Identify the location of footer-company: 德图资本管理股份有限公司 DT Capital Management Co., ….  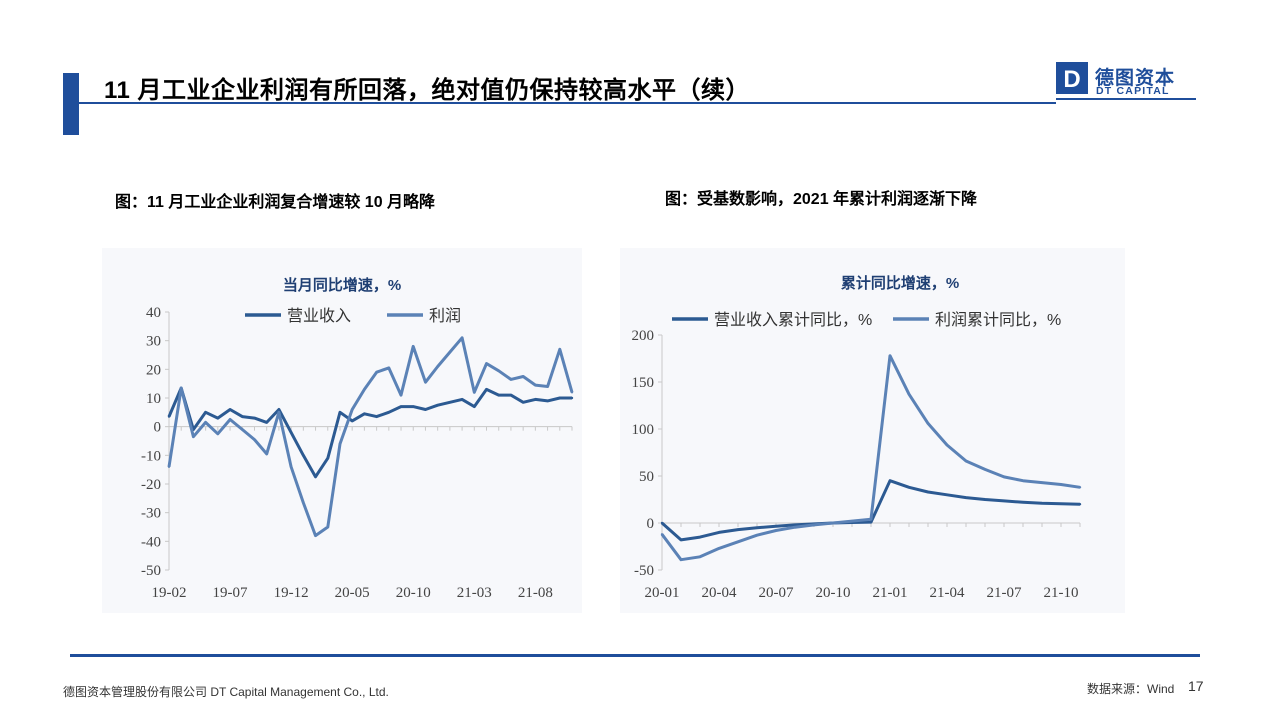
(226, 692).